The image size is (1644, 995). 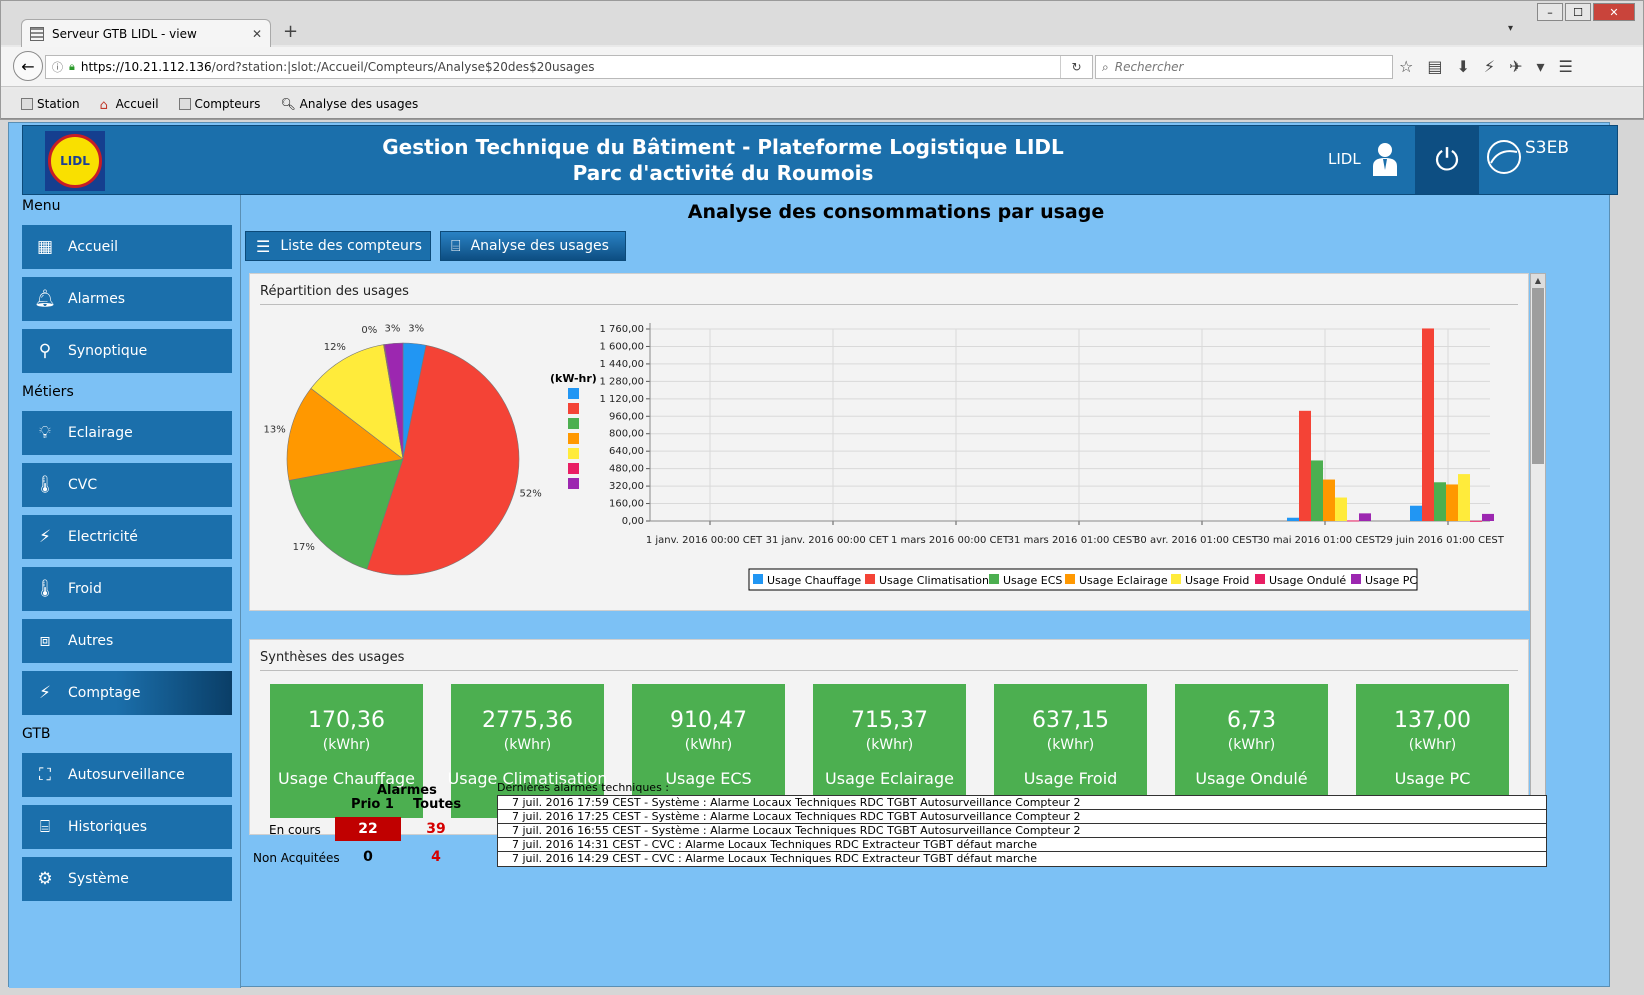 What do you see at coordinates (1406, 66) in the screenshot?
I see `bookmark-star-icon: ☆` at bounding box center [1406, 66].